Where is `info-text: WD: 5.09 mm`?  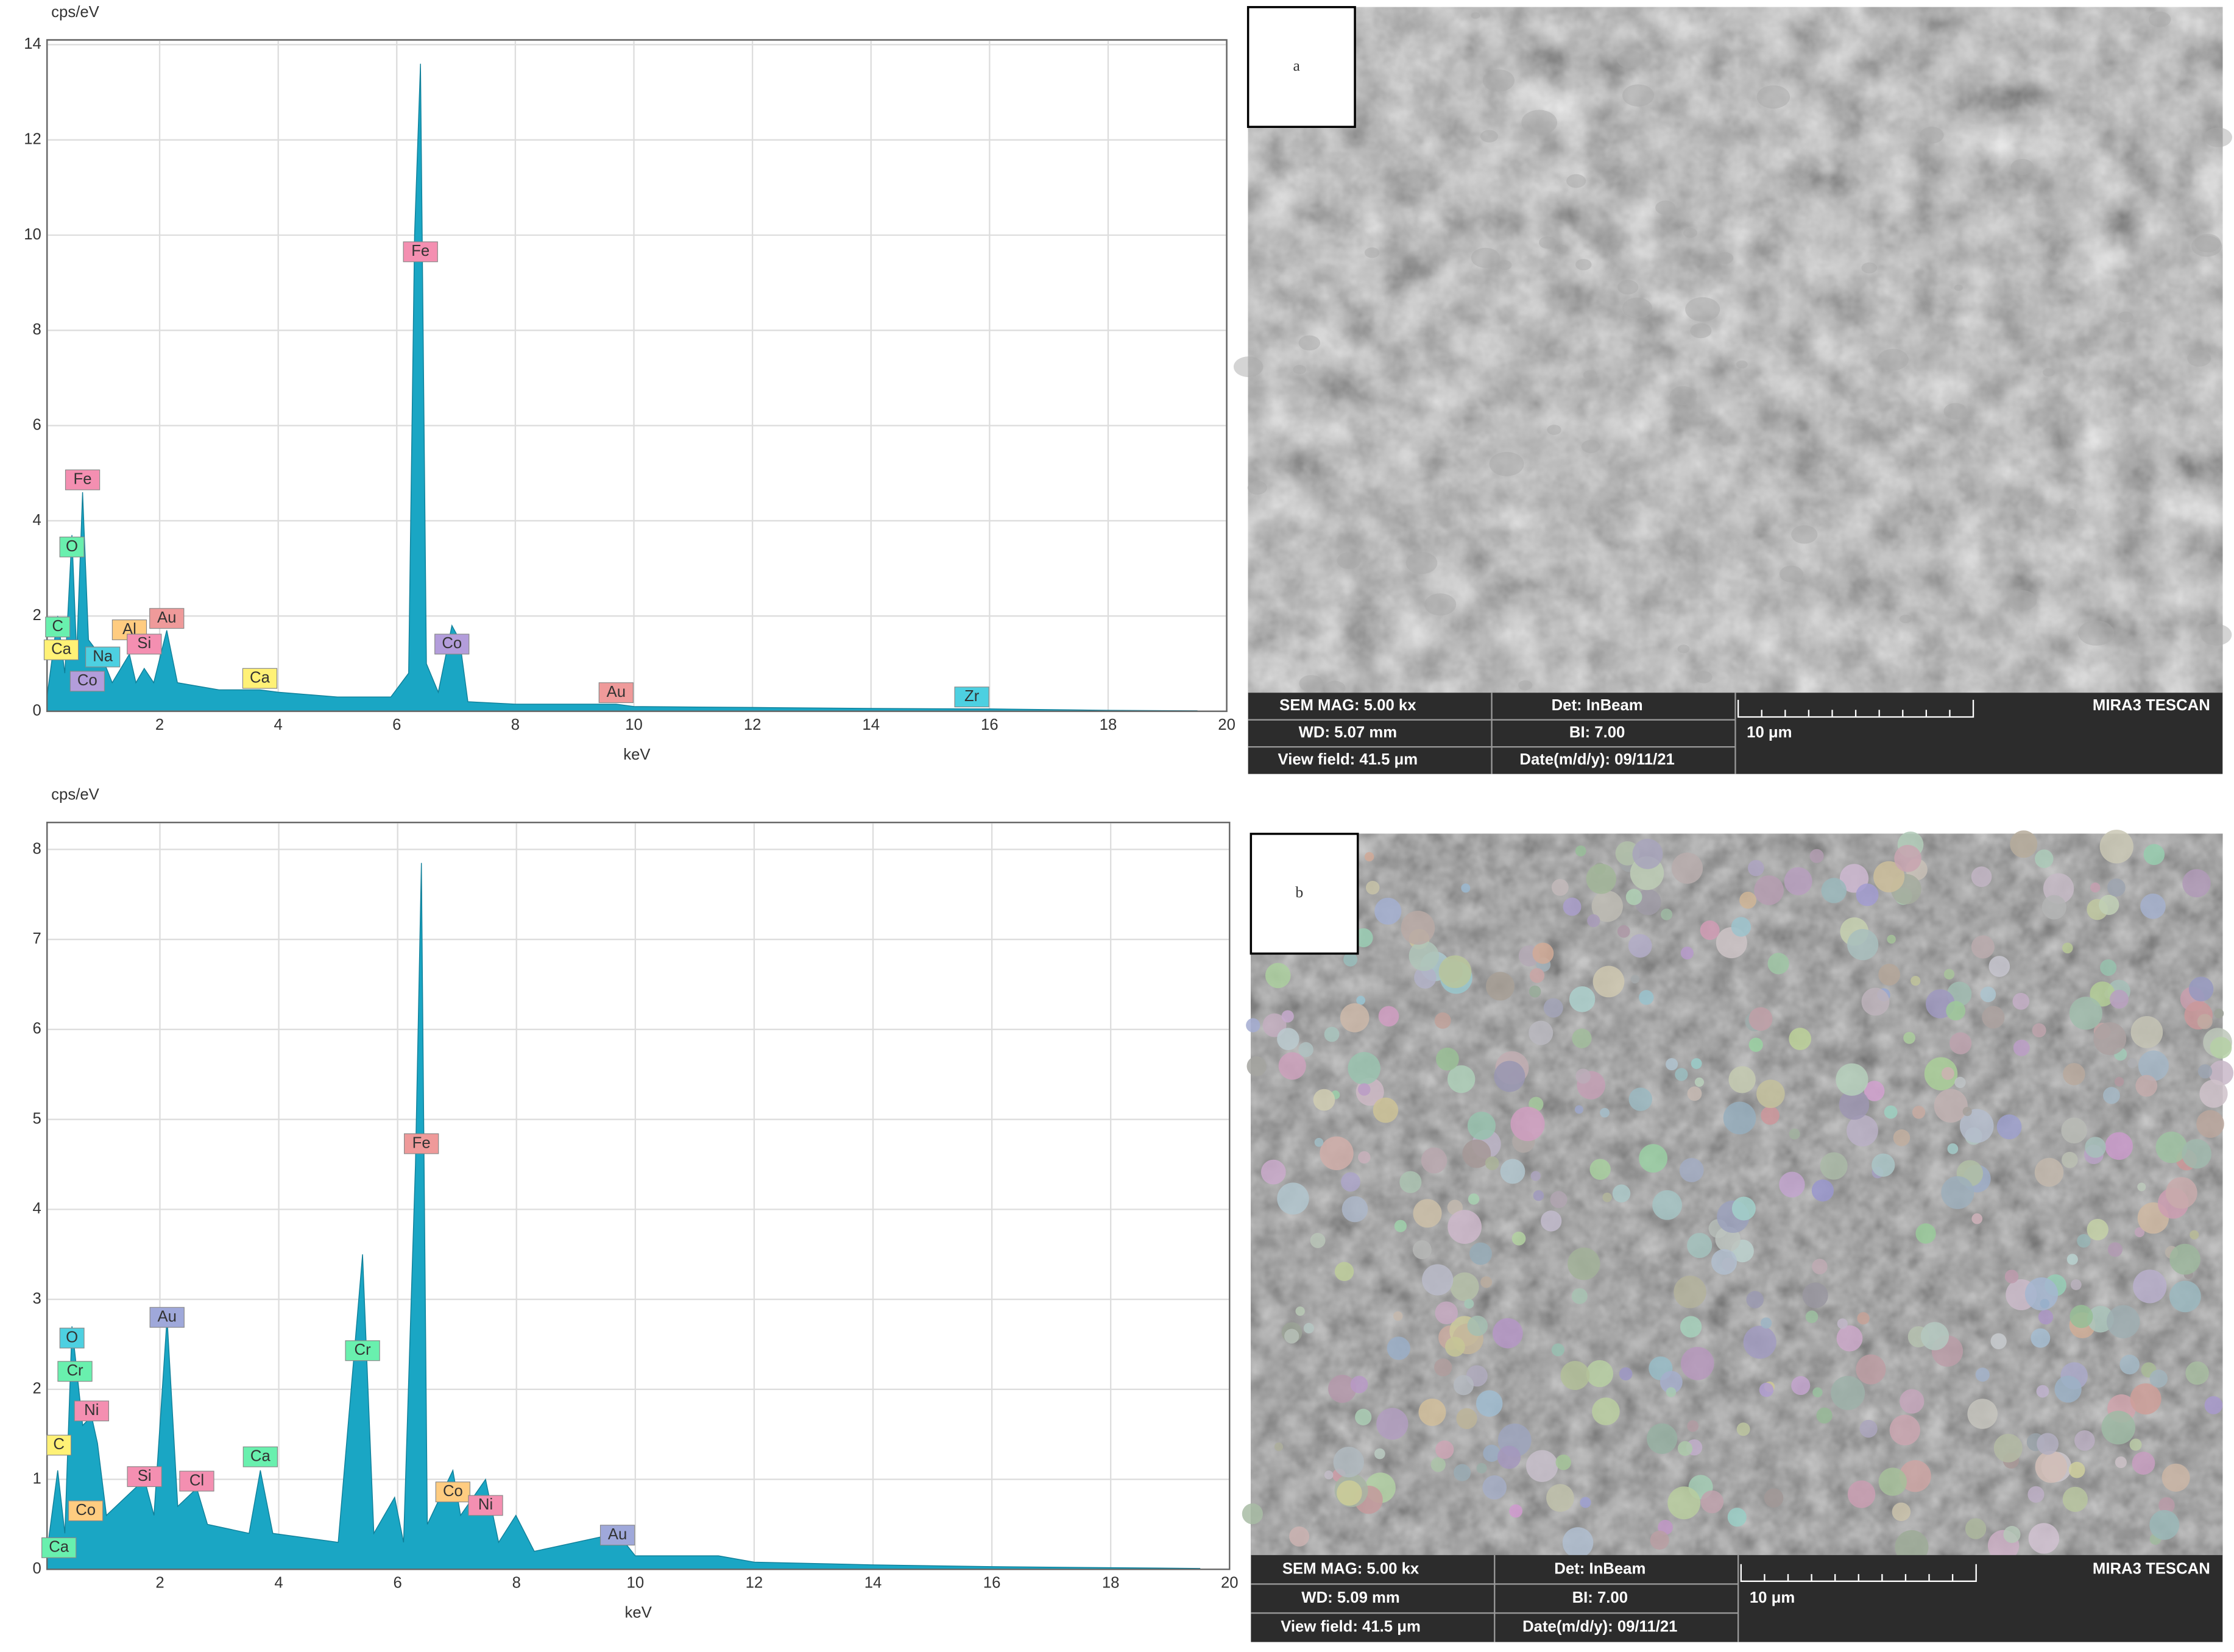
info-text: WD: 5.09 mm is located at coordinates (1350, 1597).